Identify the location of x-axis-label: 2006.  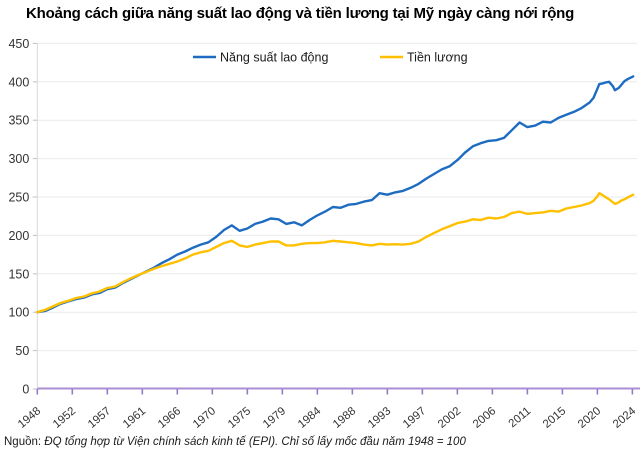
(484, 418).